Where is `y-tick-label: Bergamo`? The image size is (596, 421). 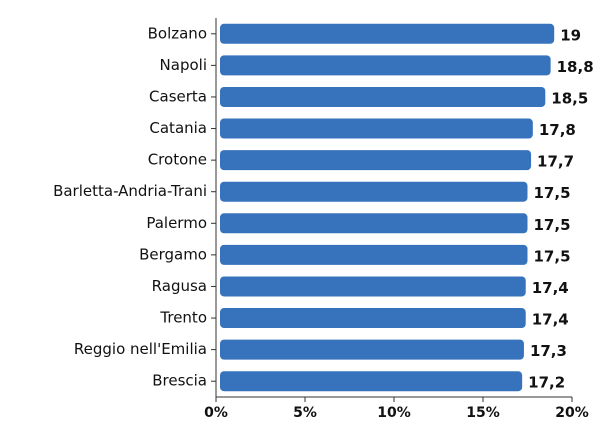
y-tick-label: Bergamo is located at coordinates (173, 254).